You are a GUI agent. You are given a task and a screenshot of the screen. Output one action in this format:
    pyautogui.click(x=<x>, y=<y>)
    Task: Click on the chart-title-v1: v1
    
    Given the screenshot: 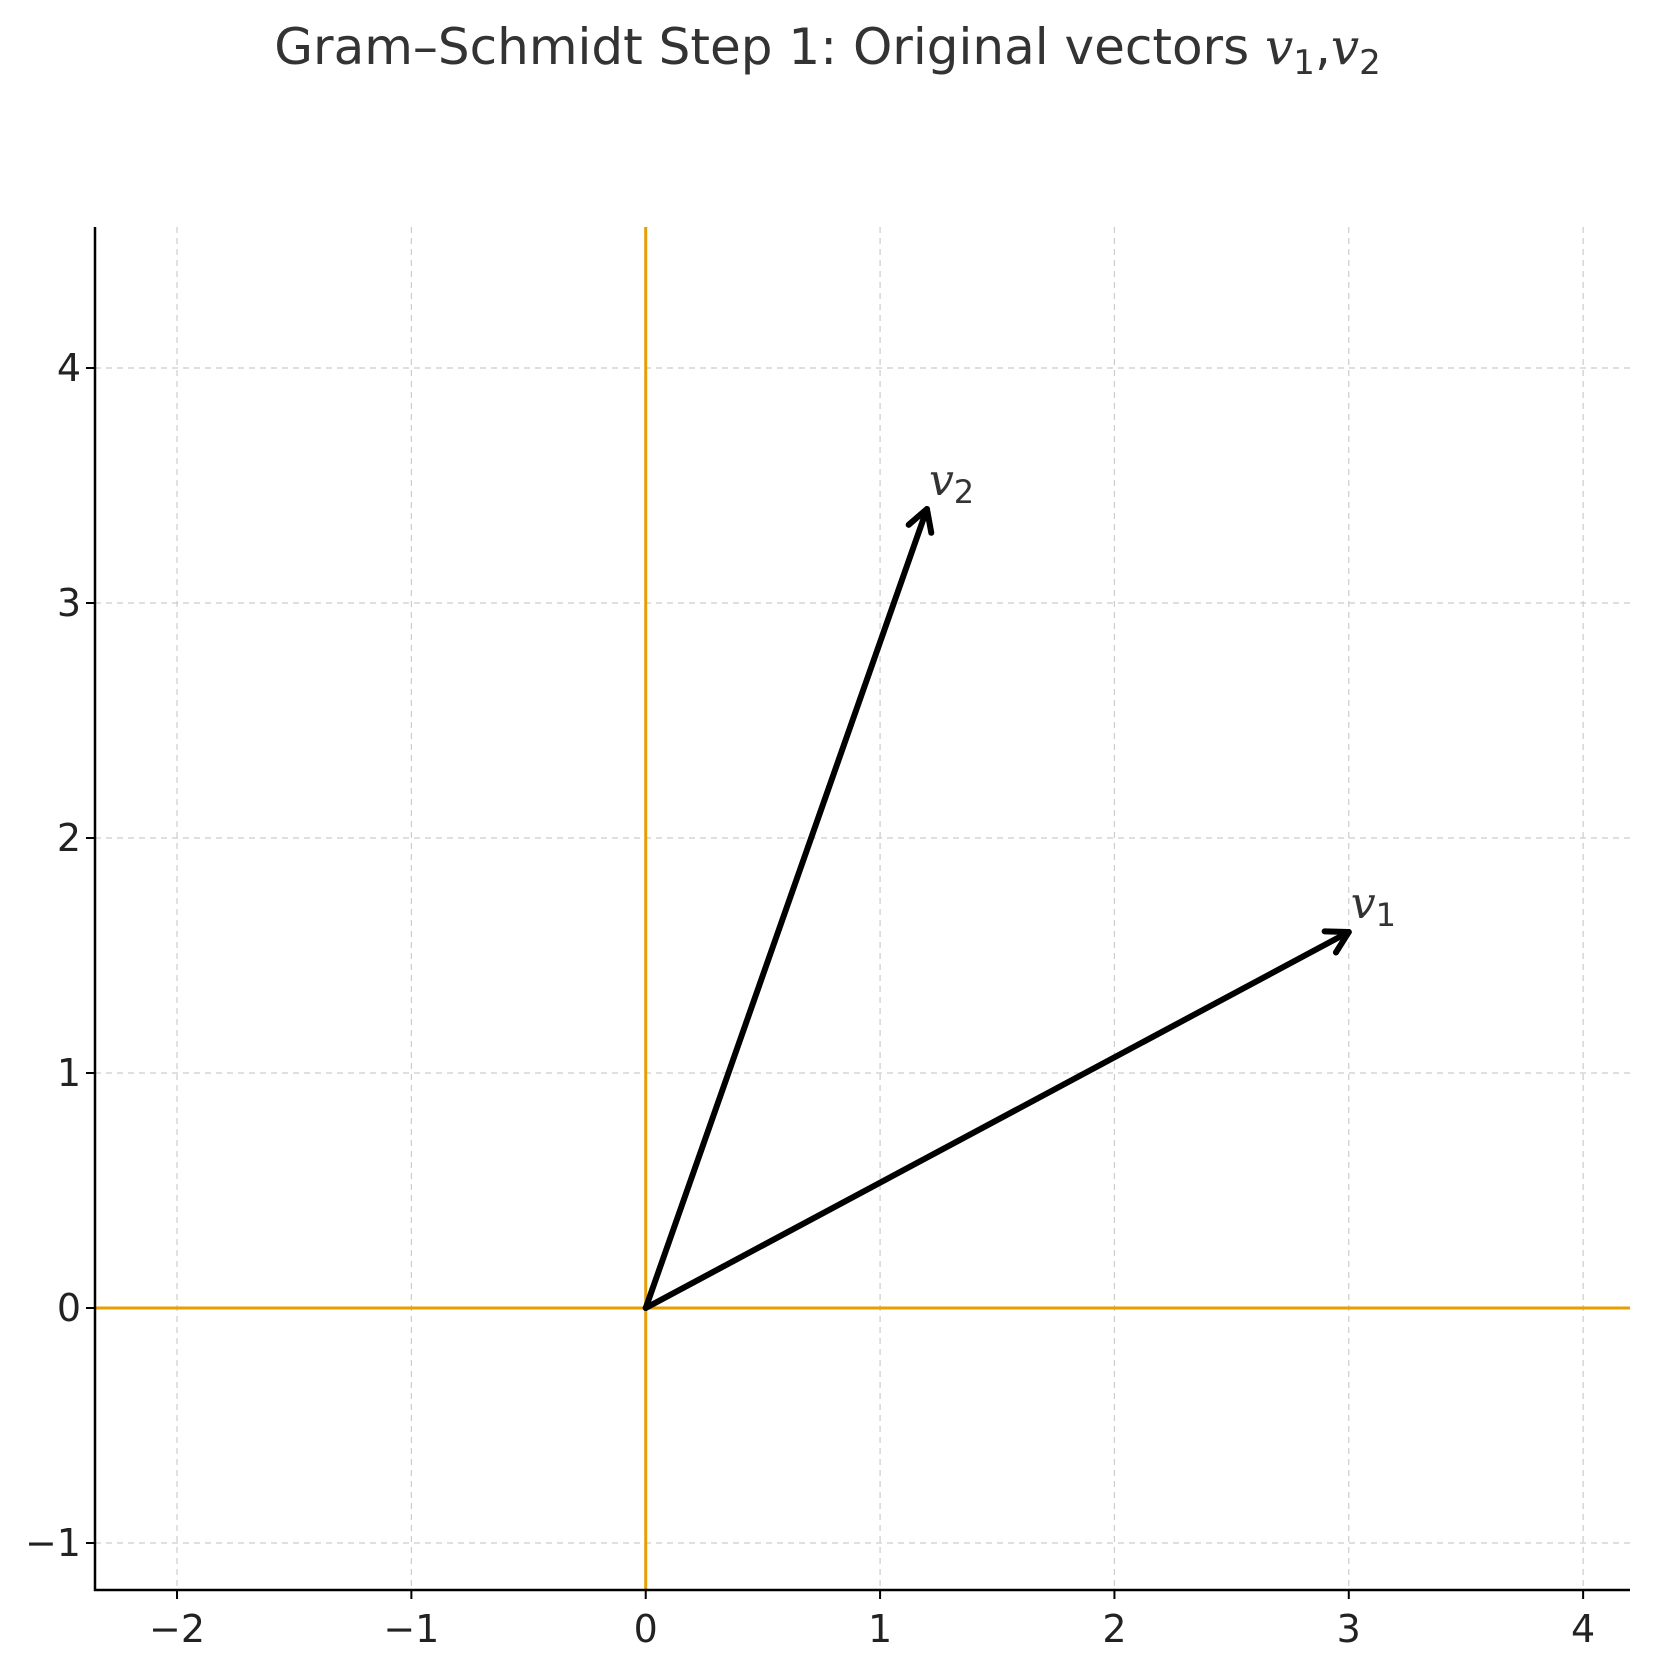 What is the action you would take?
    pyautogui.click(x=1290, y=50)
    